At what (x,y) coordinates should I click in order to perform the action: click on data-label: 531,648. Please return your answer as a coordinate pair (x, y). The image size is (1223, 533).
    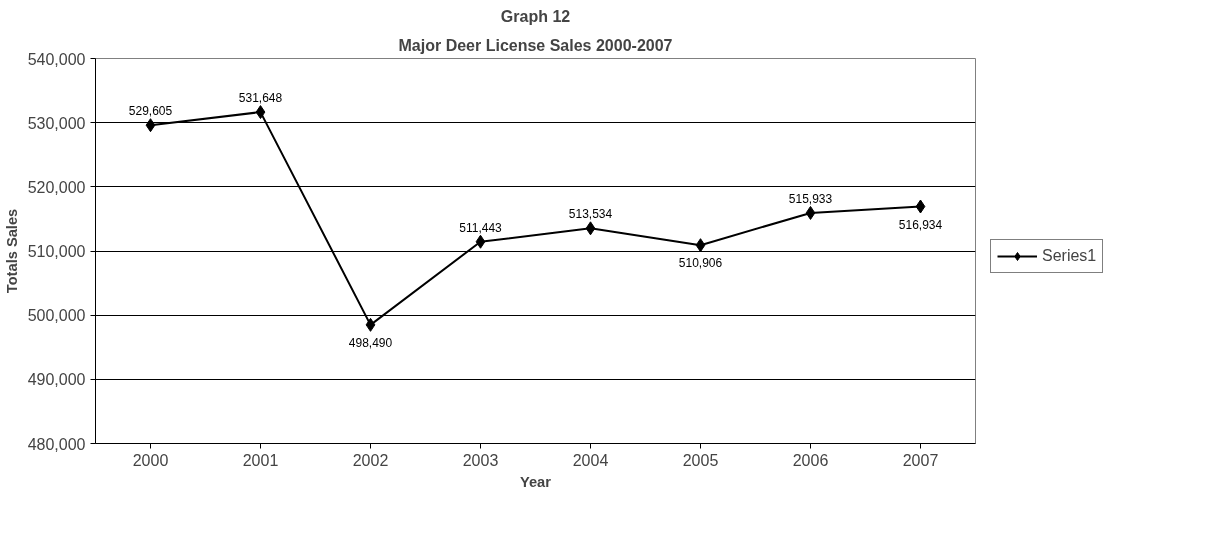
    Looking at the image, I should click on (260, 98).